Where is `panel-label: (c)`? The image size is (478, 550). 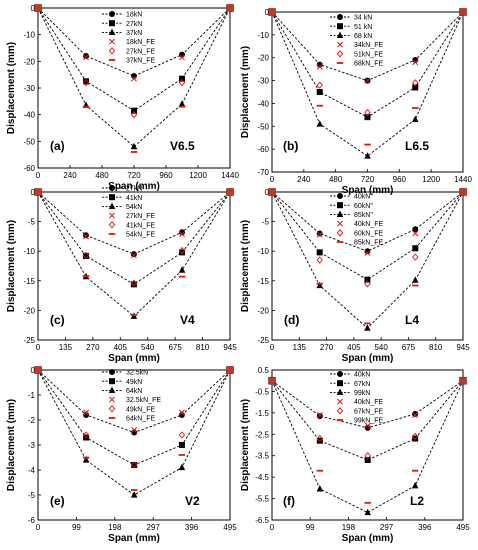
panel-label: (c) is located at coordinates (57, 320).